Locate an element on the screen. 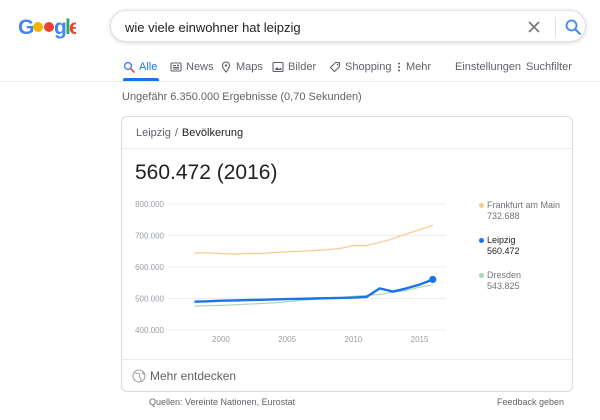  map-pin-icon is located at coordinates (226, 67).